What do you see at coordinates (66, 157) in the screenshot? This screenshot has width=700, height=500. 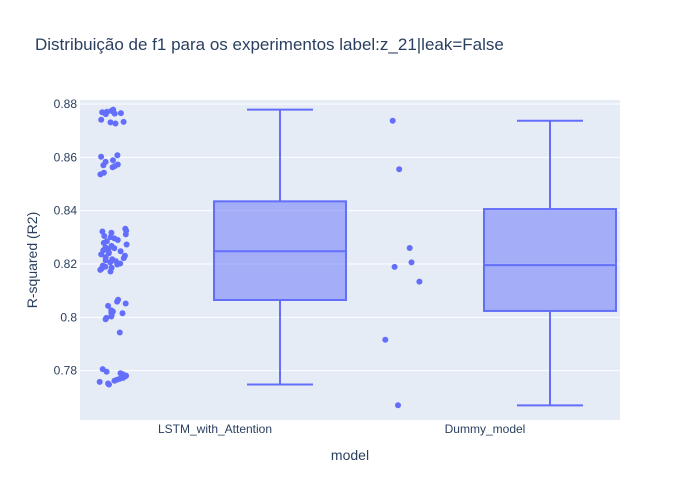 I see `y-tick-label: 0.86` at bounding box center [66, 157].